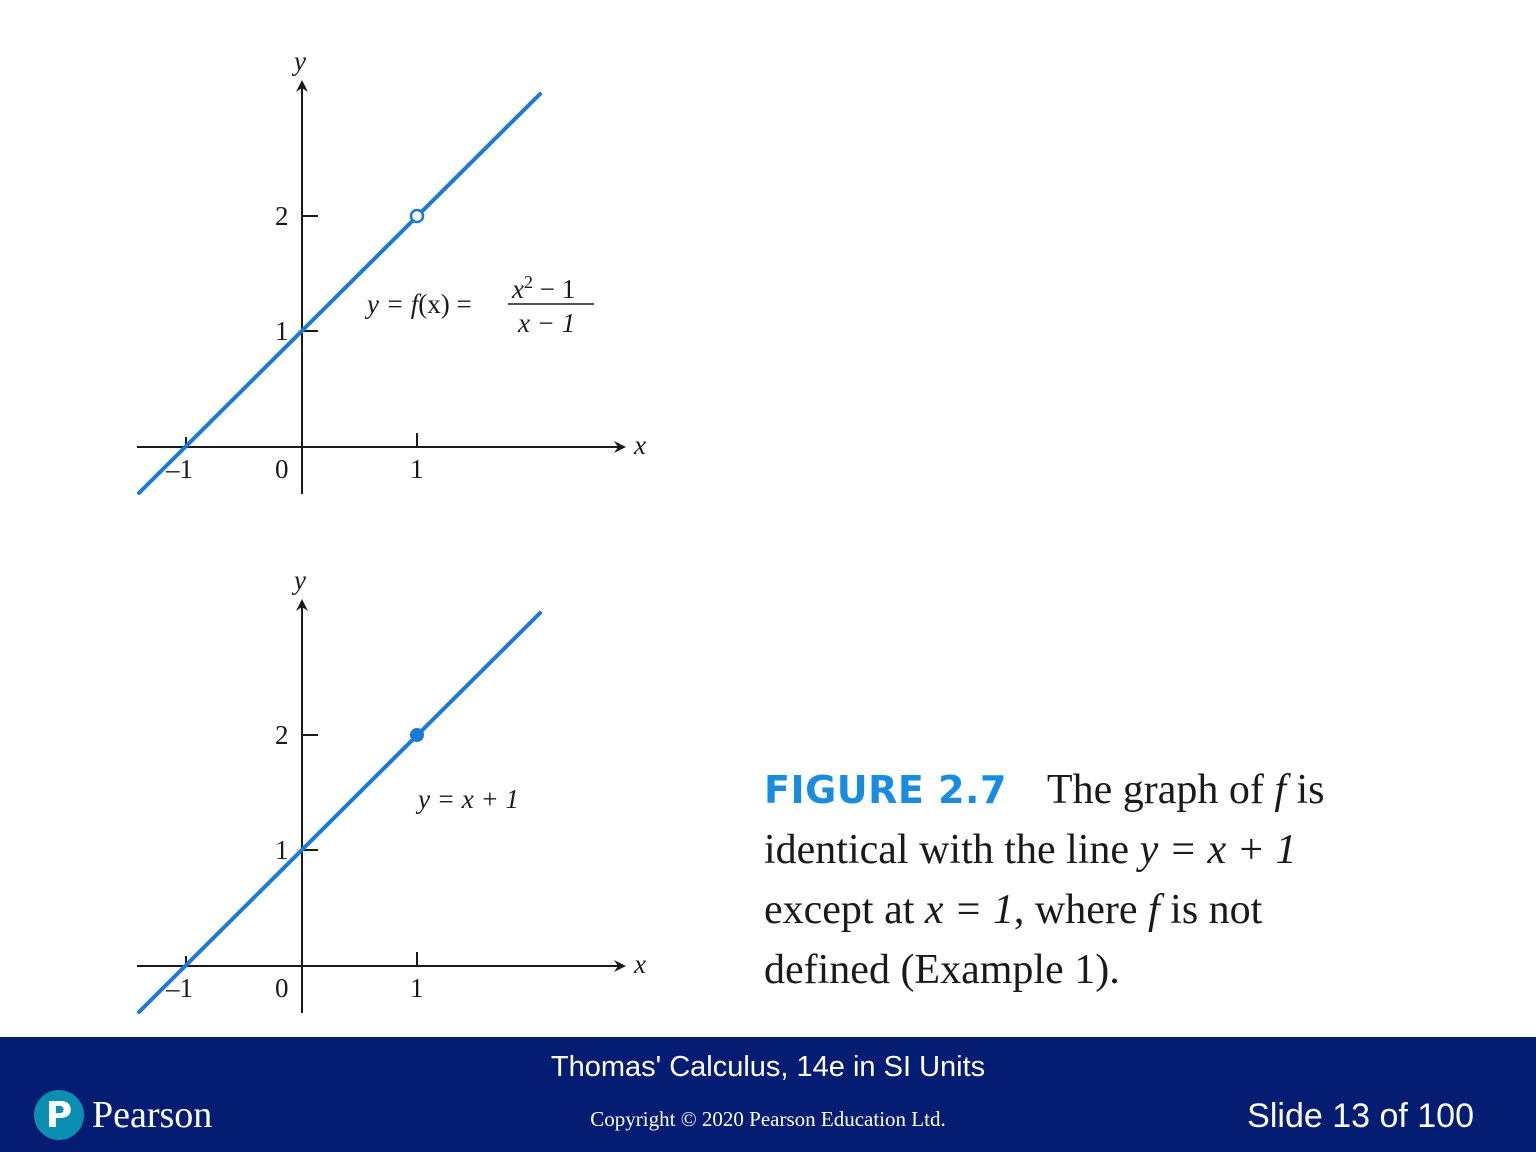 The width and height of the screenshot is (1536, 1152). I want to click on pearson-logo: P Pearson, so click(123, 1115).